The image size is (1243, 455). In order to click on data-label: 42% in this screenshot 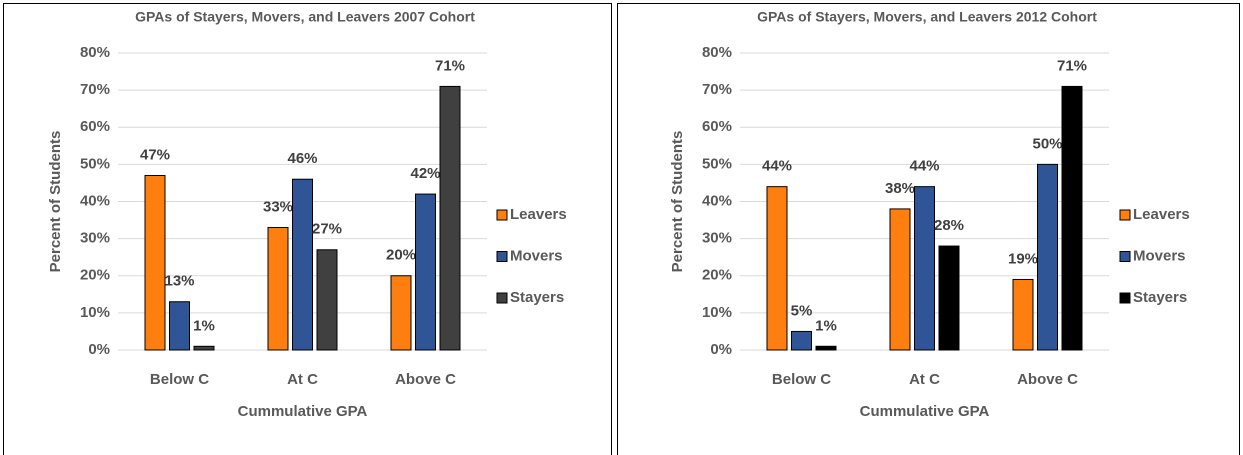, I will do `click(425, 173)`.